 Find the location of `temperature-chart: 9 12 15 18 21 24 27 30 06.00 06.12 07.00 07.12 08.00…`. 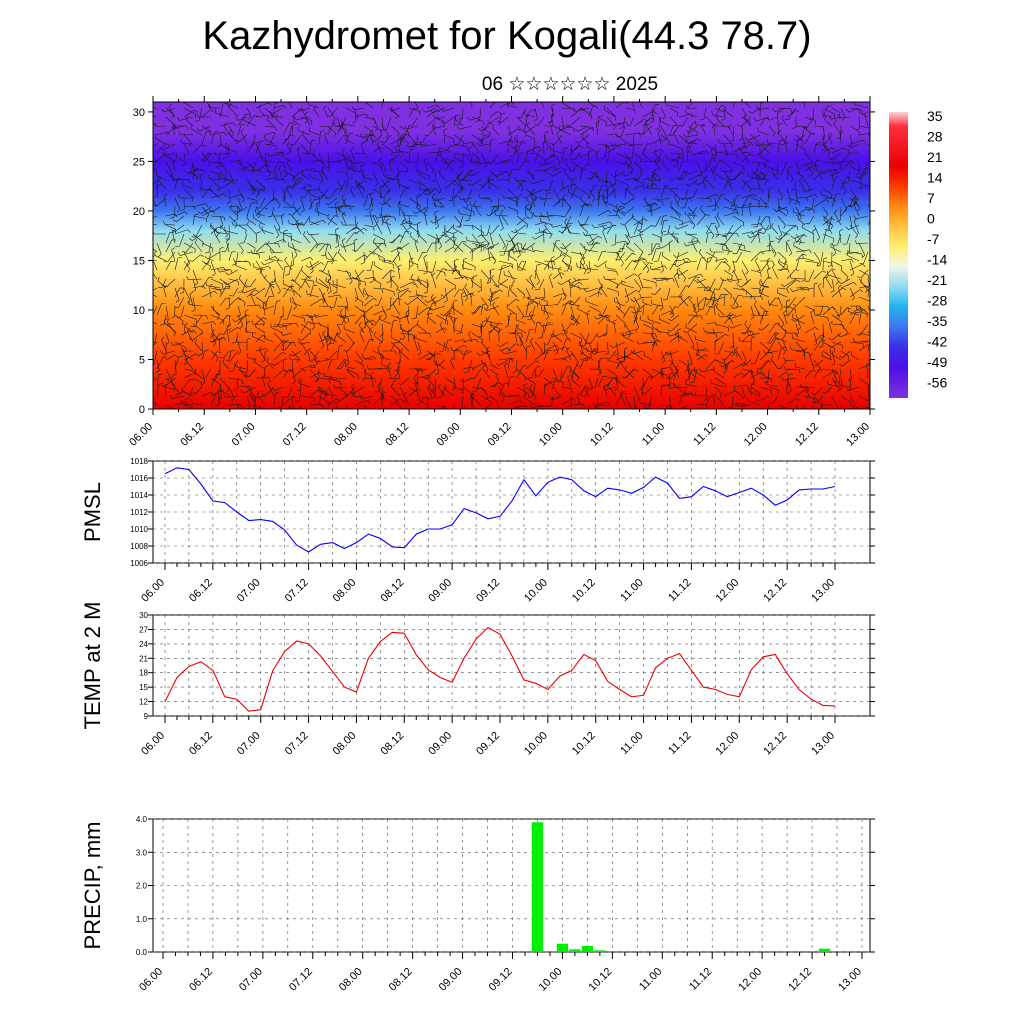

temperature-chart: 9 12 15 18 21 24 27 30 06.00 06.12 07.00 07.12 08.00… is located at coordinates (477, 680).